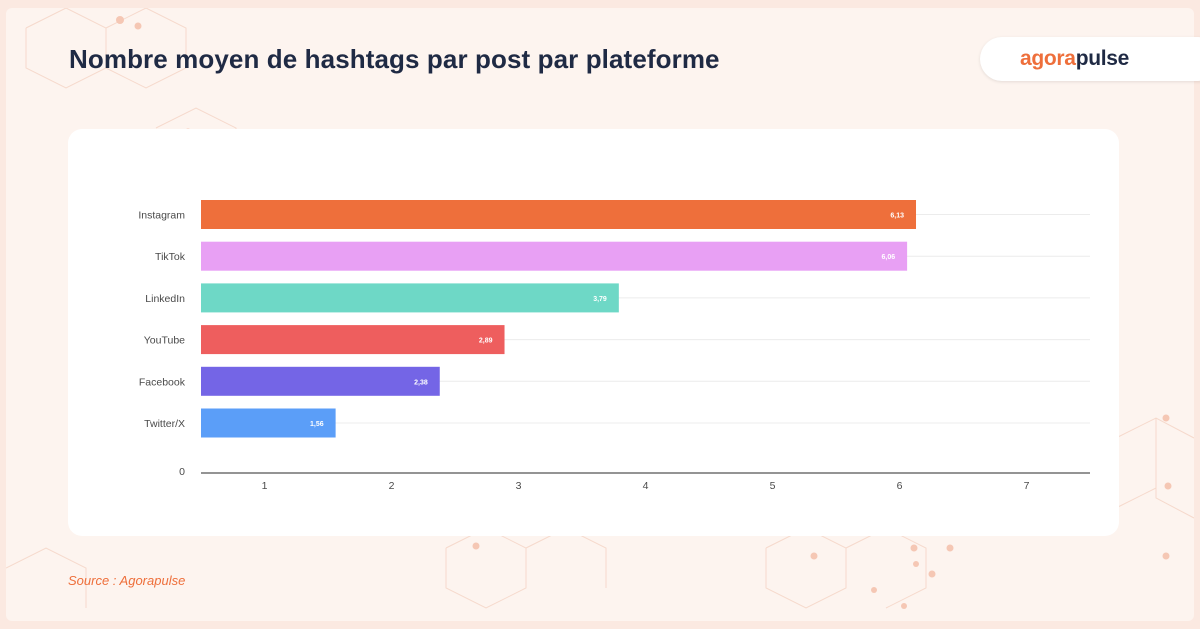 The image size is (1200, 629). Describe the element at coordinates (164, 424) in the screenshot. I see `category-label: Twitter/X` at that location.